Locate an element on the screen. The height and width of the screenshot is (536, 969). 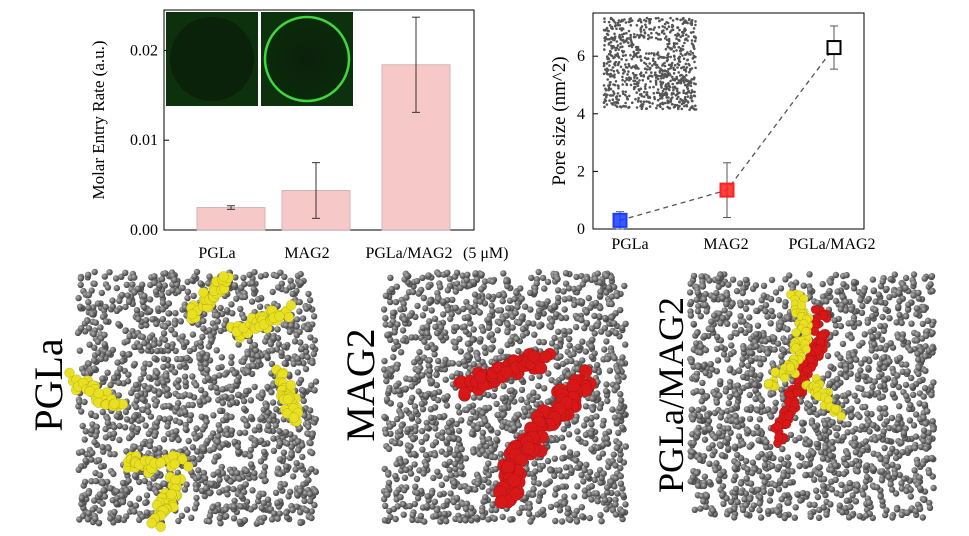
chart-b-frame is located at coordinates (728, 121).